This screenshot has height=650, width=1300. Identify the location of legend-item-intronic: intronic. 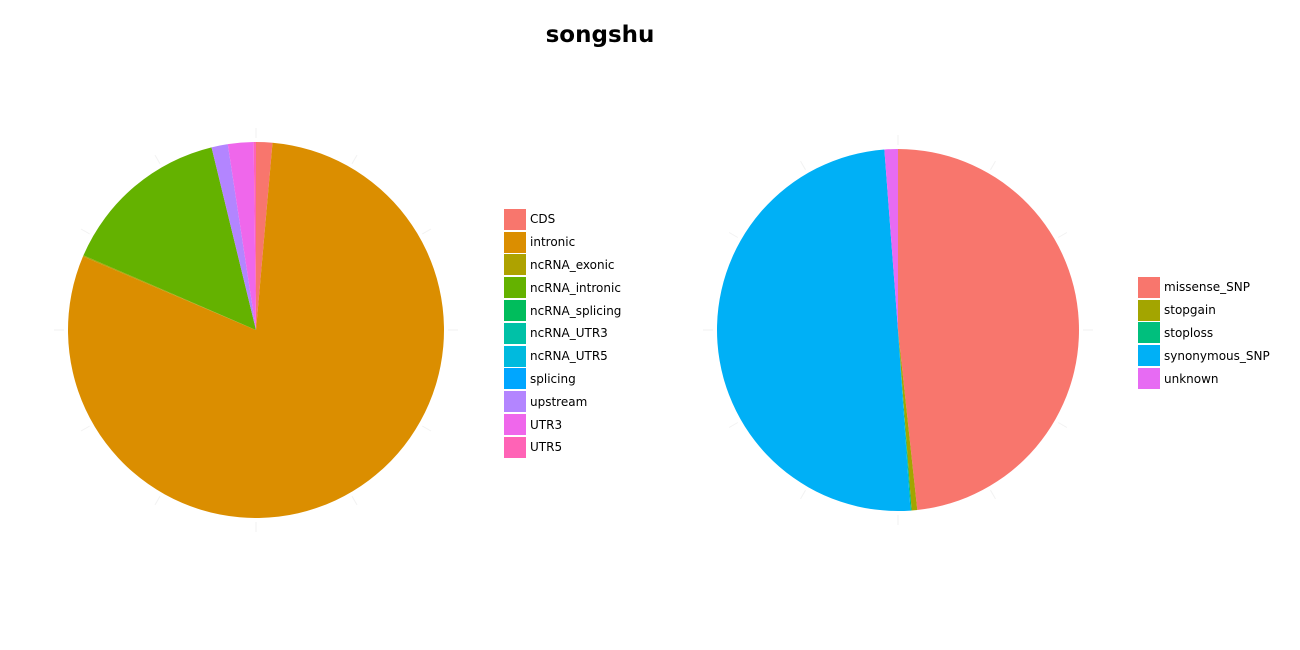
(562, 242).